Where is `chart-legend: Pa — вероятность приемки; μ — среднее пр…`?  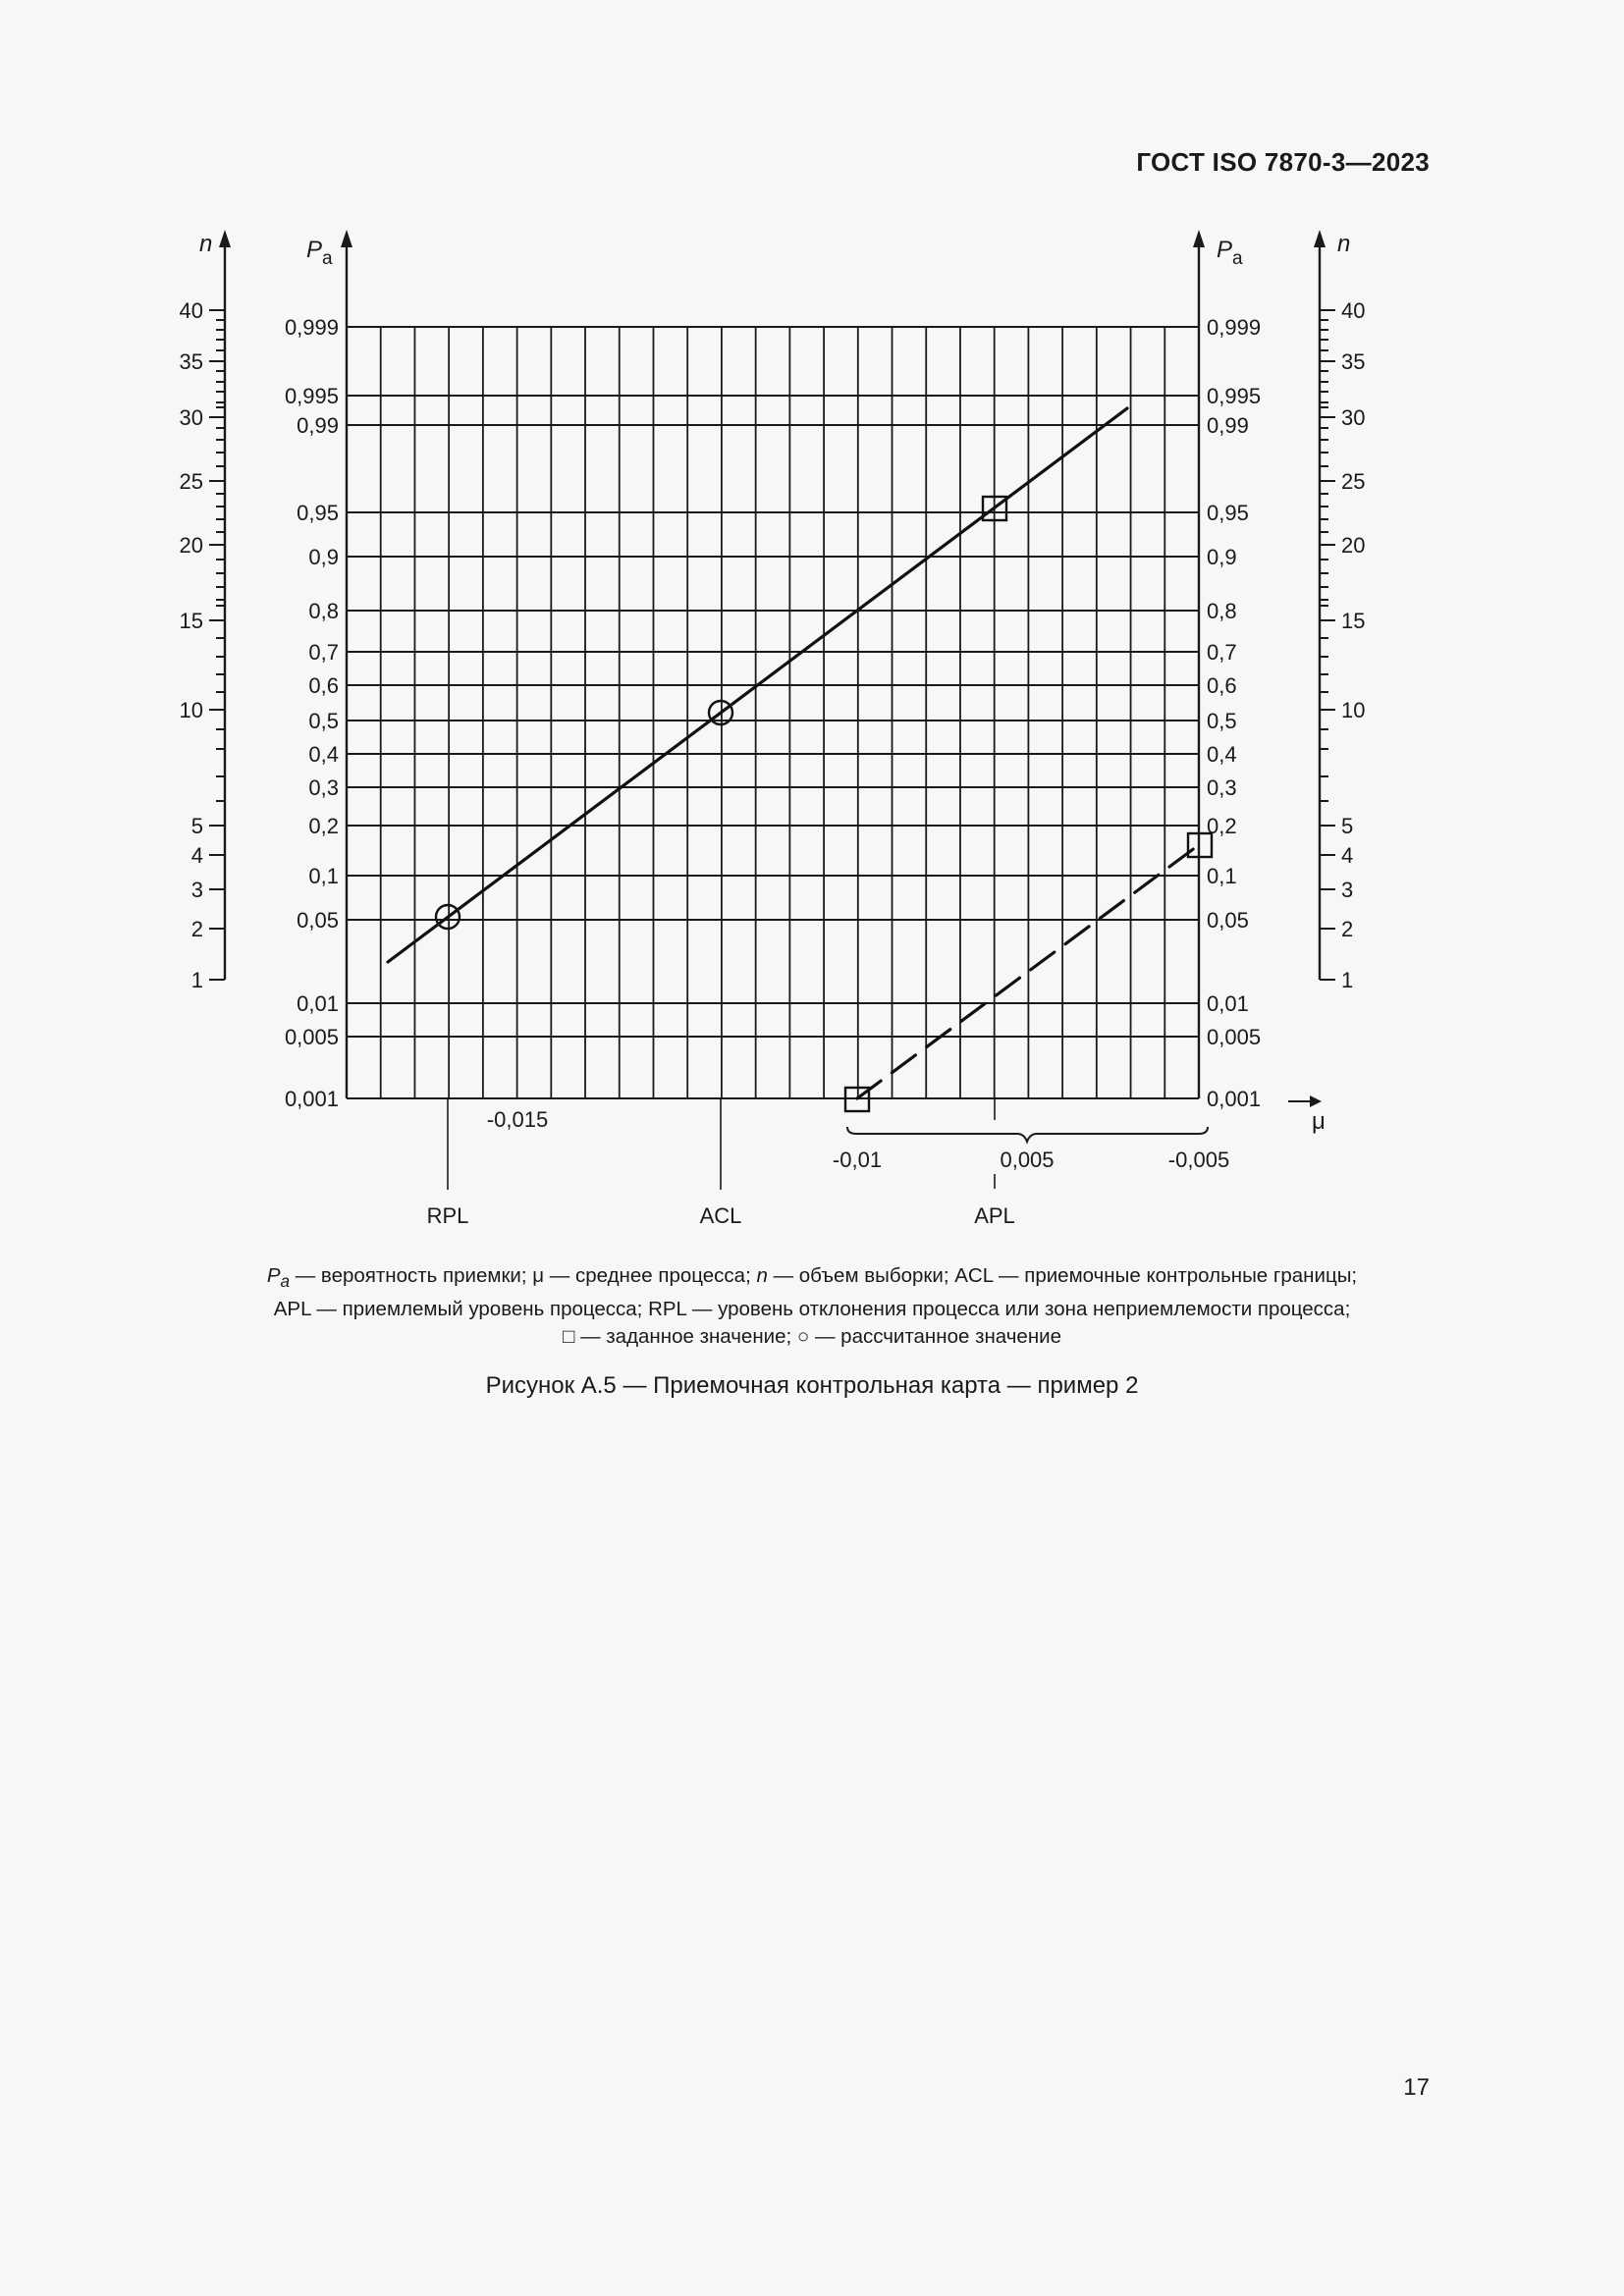
chart-legend: Pa — вероятность приемки; μ — среднее пр… is located at coordinates (812, 1307).